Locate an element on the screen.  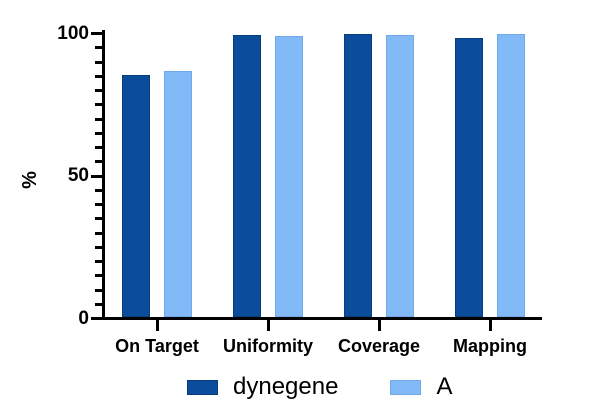
x-axis-line is located at coordinates (322, 318).